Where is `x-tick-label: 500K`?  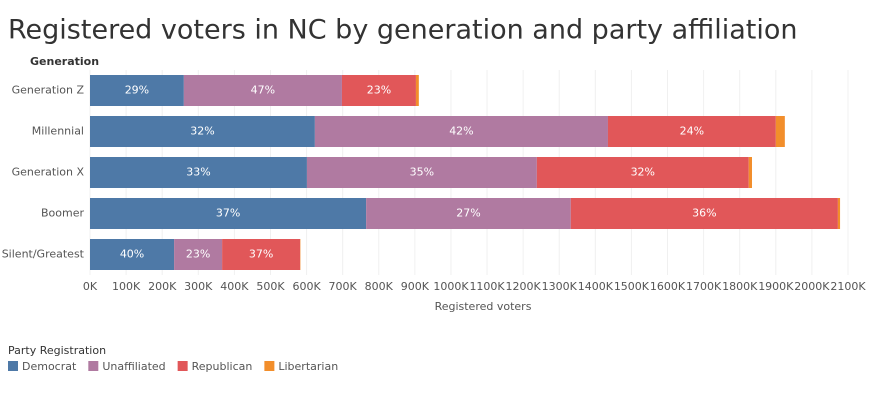 x-tick-label: 500K is located at coordinates (270, 286).